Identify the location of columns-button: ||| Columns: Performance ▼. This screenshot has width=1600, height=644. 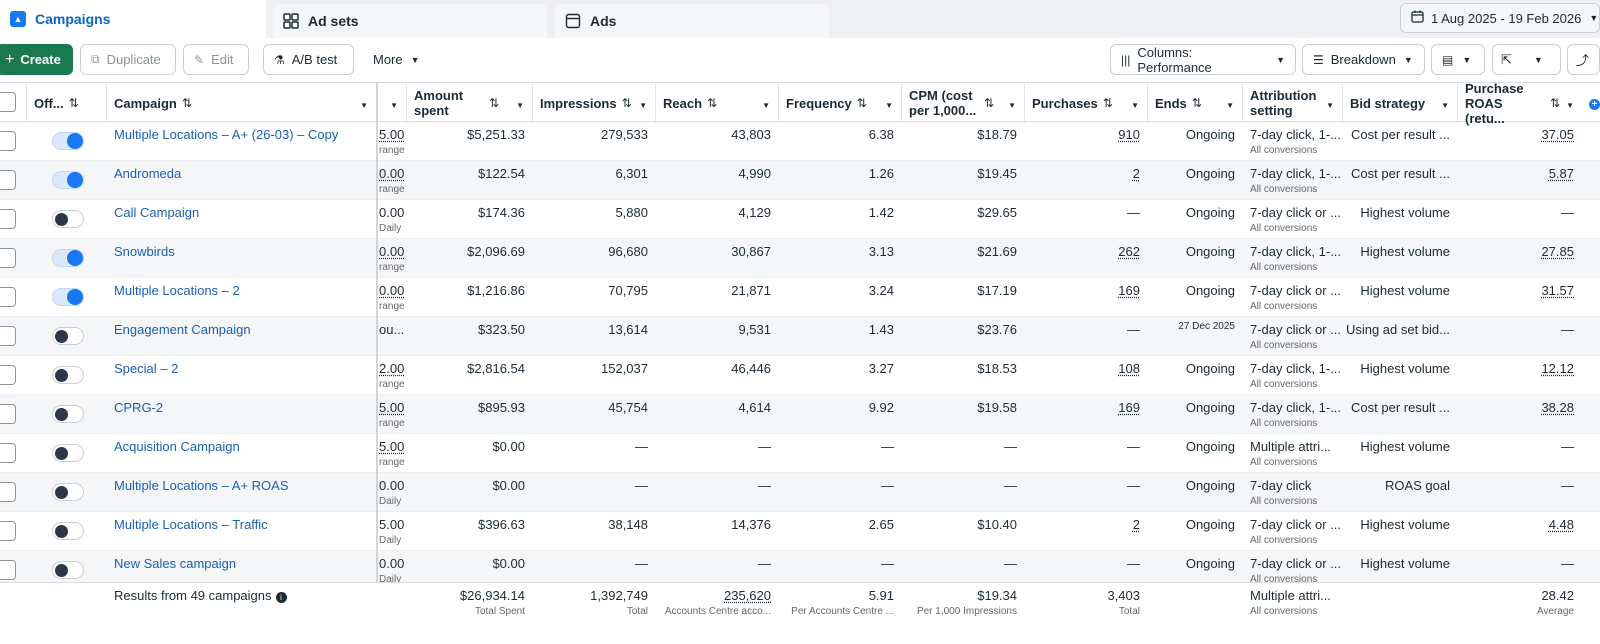
(1203, 59).